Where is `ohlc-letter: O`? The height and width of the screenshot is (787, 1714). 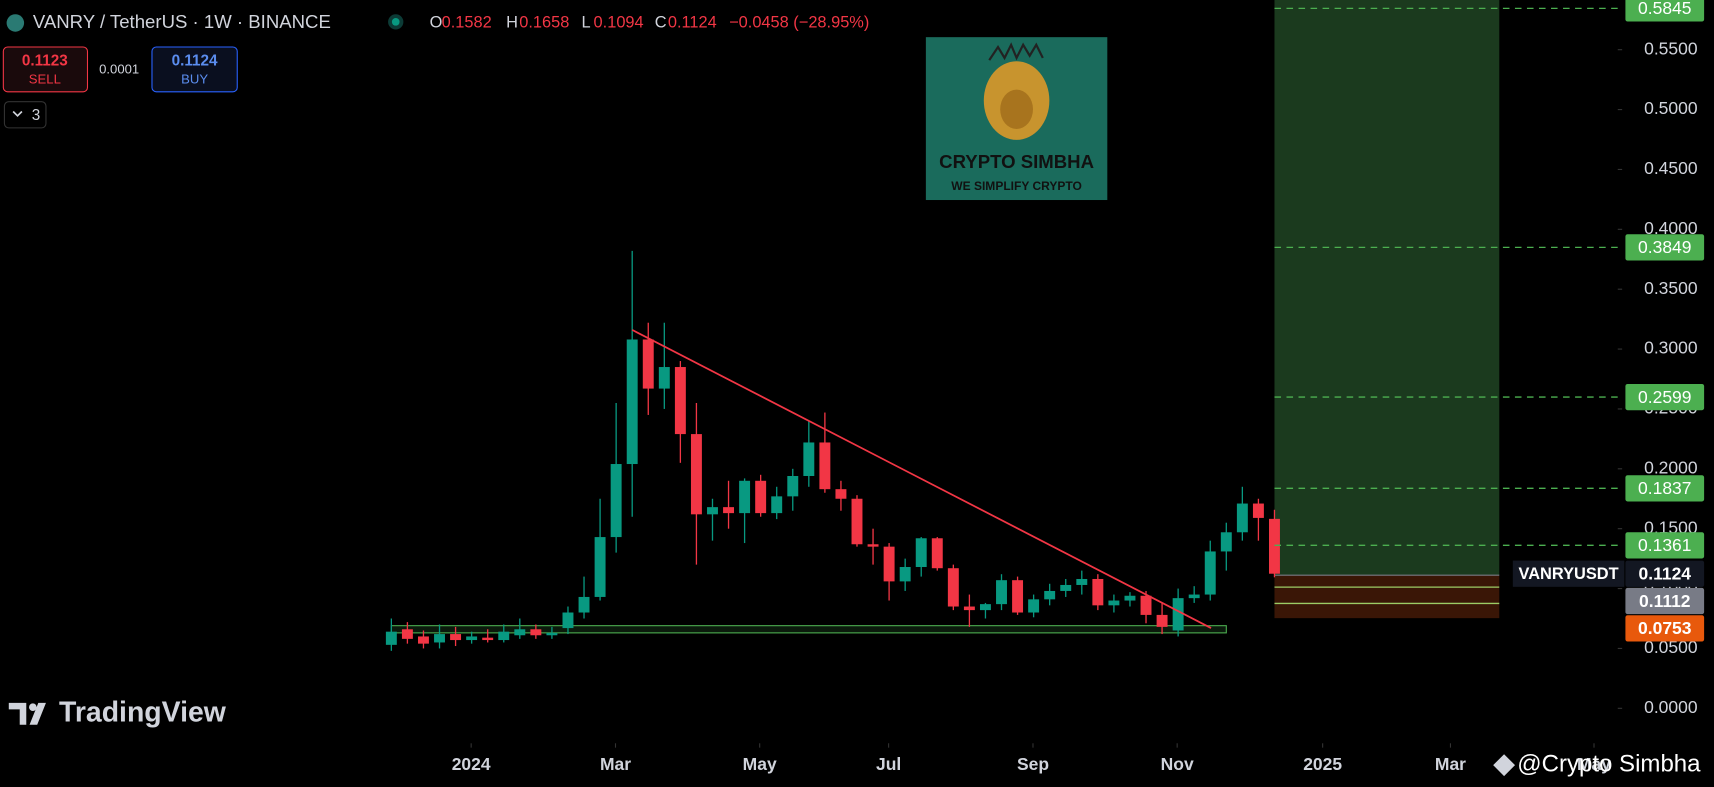 ohlc-letter: O is located at coordinates (436, 22).